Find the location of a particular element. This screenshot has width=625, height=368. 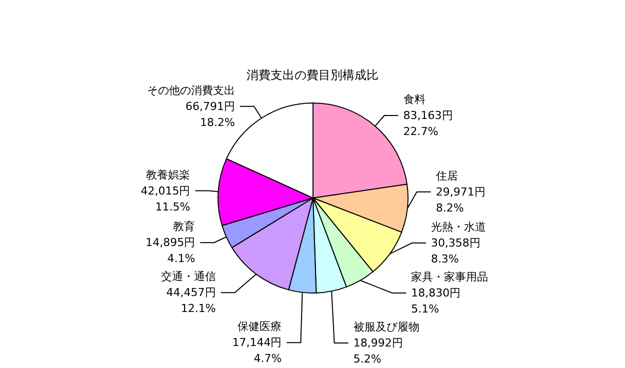

slice-label: その他の消費支出 is located at coordinates (190, 90).